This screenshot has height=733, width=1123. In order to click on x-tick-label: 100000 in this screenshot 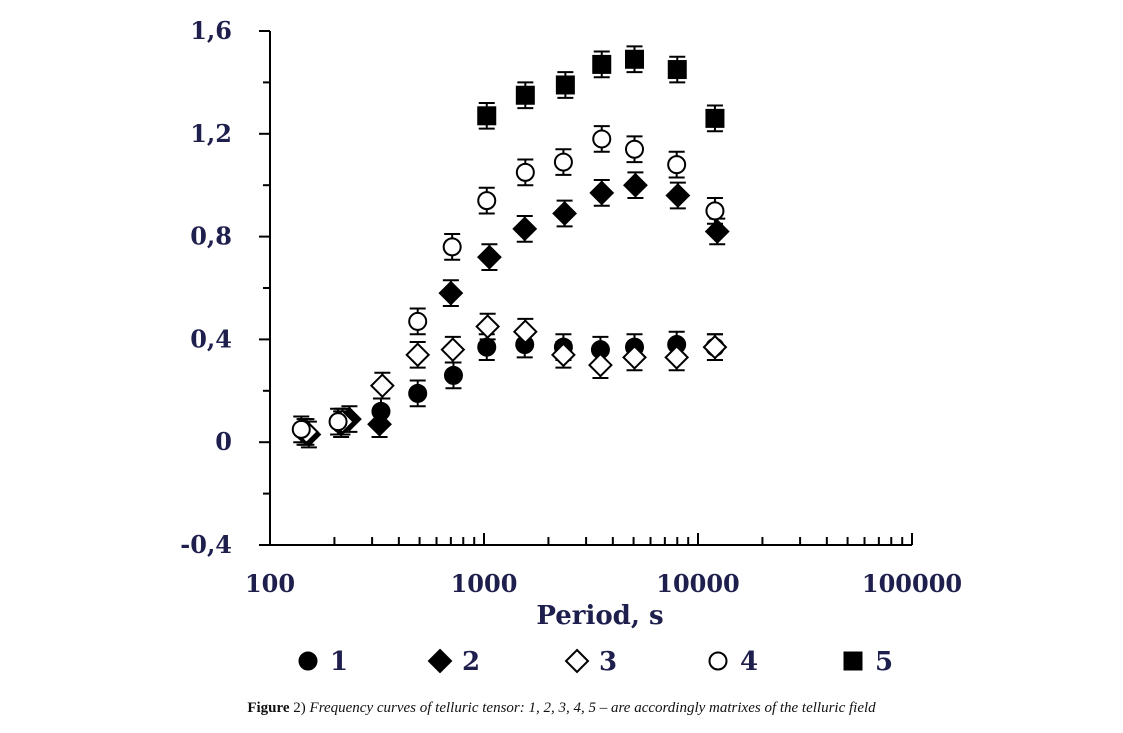, I will do `click(912, 583)`.